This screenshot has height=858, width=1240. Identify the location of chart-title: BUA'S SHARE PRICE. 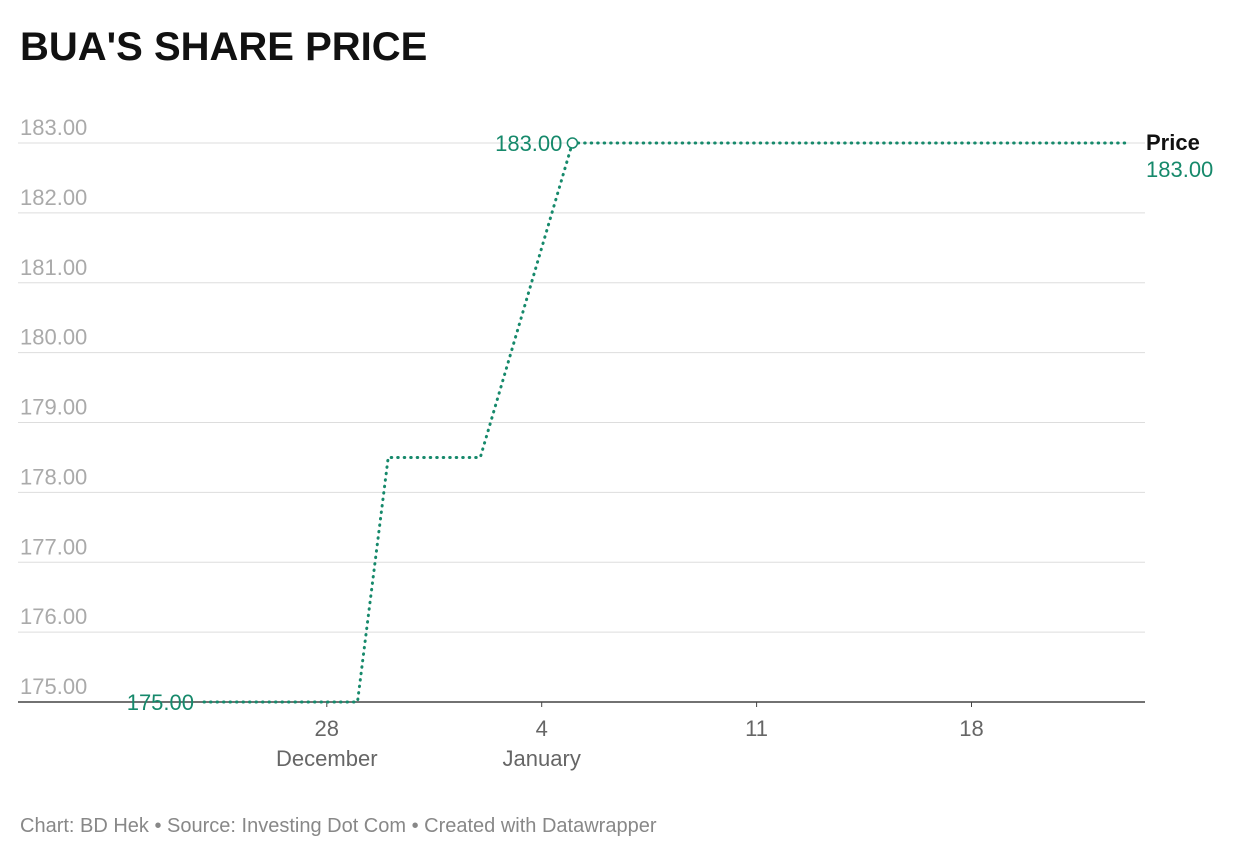
(223, 47).